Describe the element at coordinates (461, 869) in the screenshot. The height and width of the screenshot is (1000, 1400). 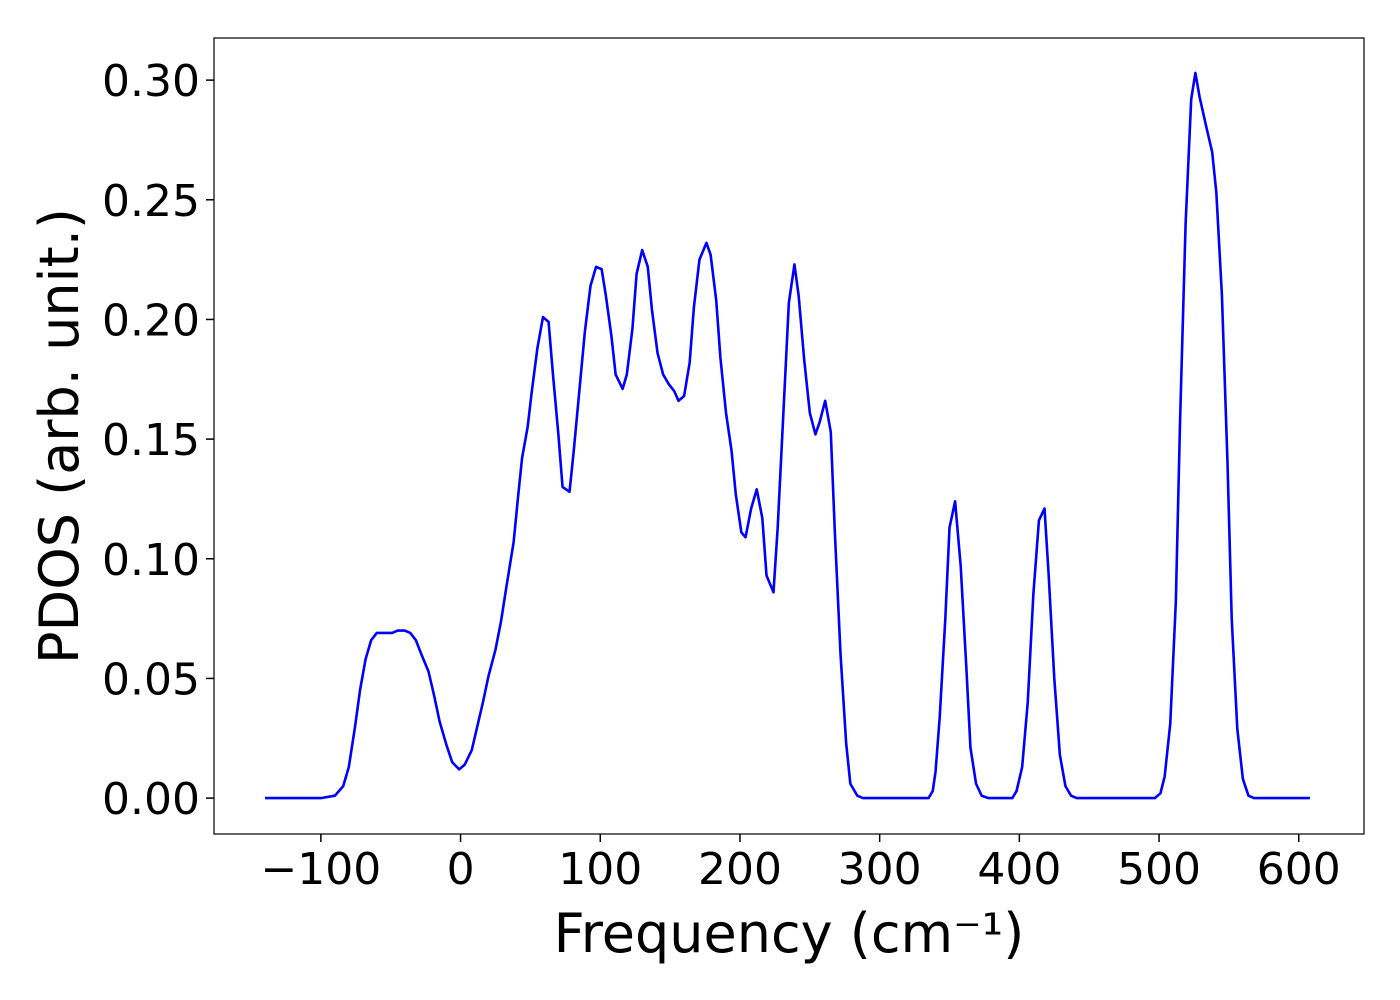
I see `x-tick-label: 0` at that location.